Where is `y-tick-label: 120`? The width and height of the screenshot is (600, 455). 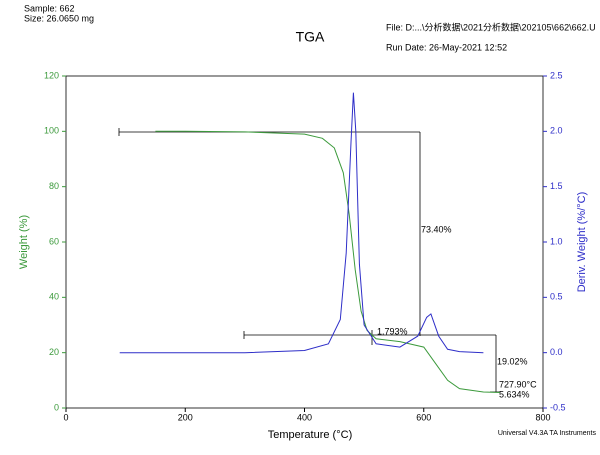
y-tick-label: 120 is located at coordinates (51, 75).